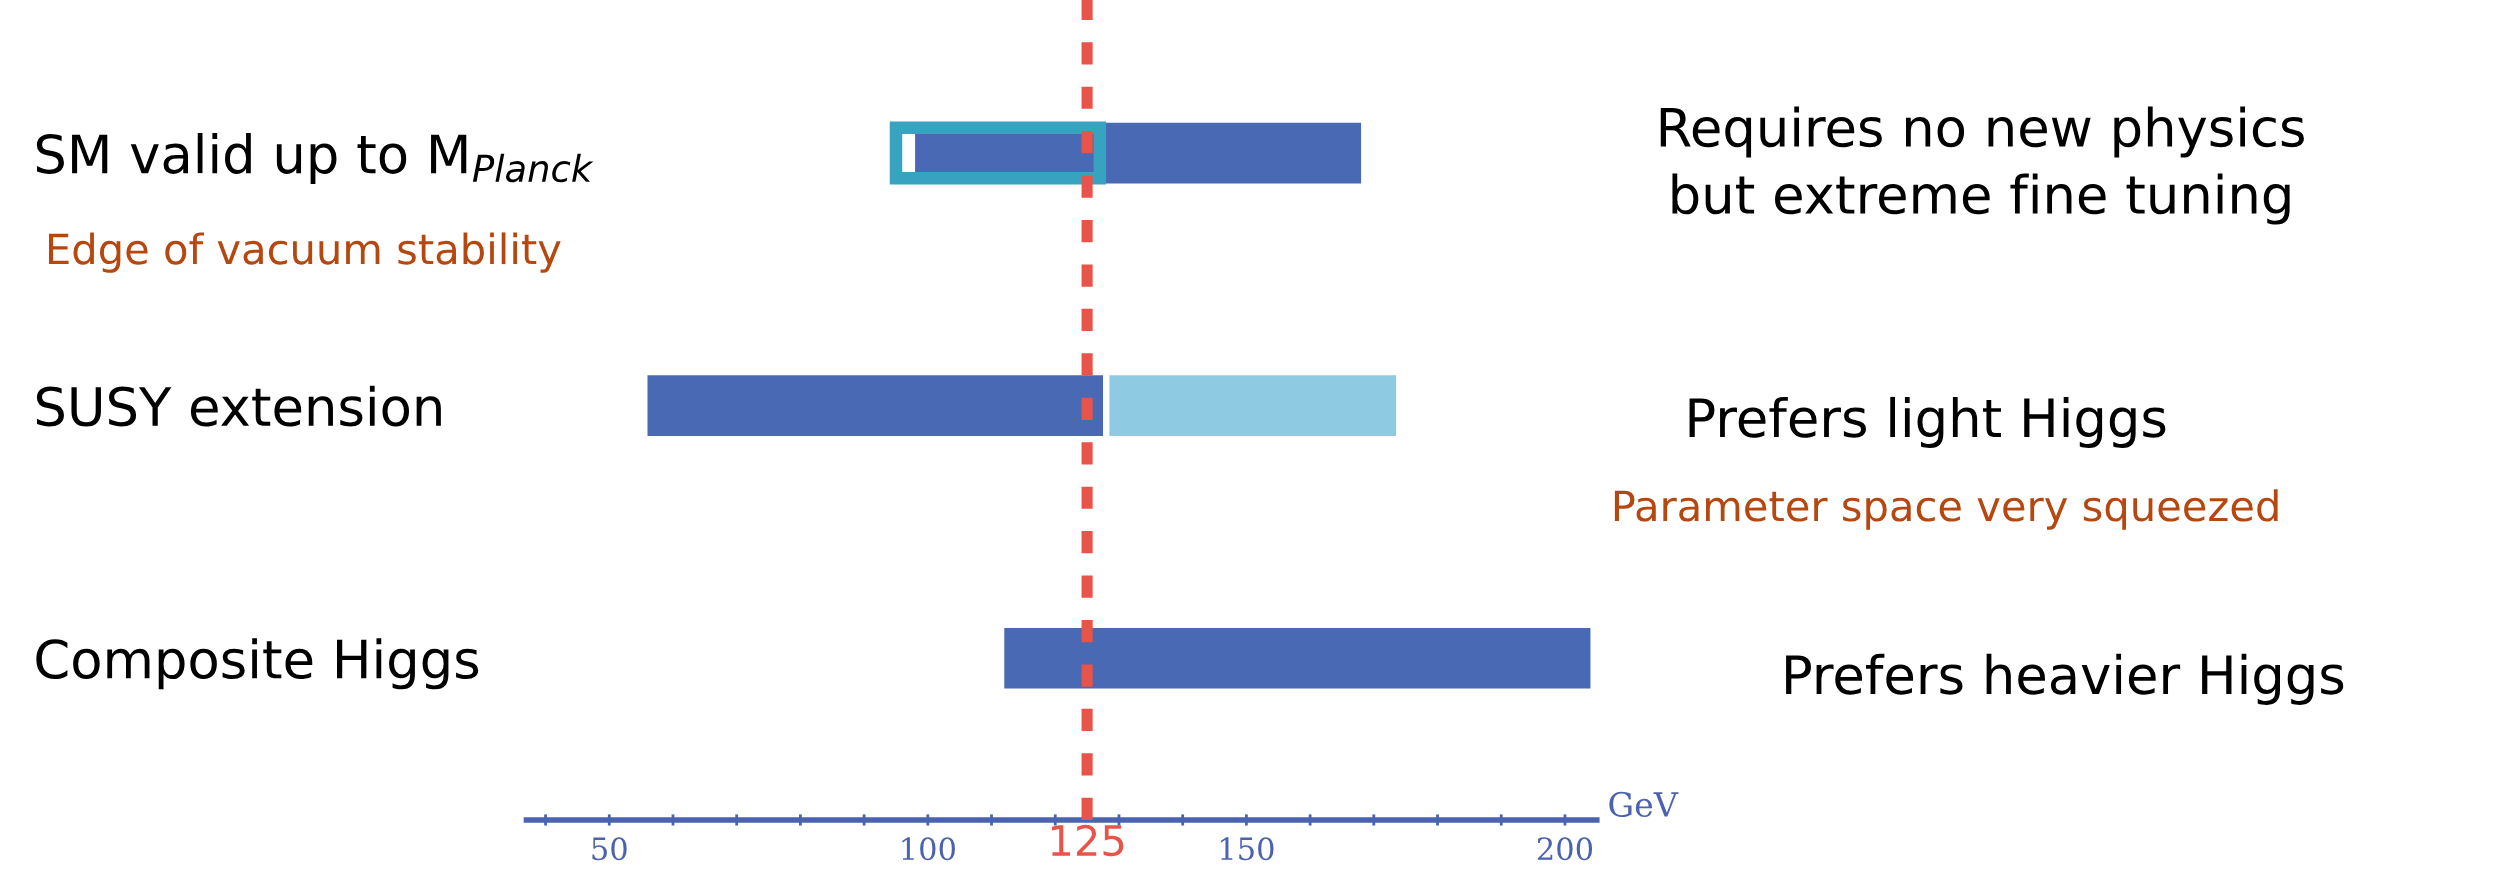 The image size is (2495, 871). What do you see at coordinates (238, 406) in the screenshot?
I see `y-tick-label: SUSY extension` at bounding box center [238, 406].